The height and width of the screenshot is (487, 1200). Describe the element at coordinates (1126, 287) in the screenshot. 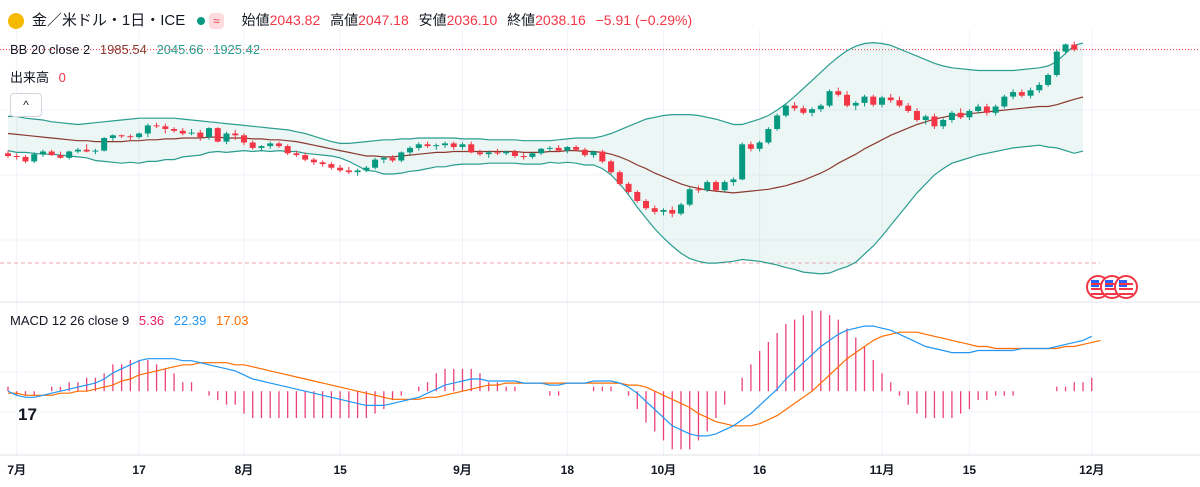

I see `us-event-icon` at that location.